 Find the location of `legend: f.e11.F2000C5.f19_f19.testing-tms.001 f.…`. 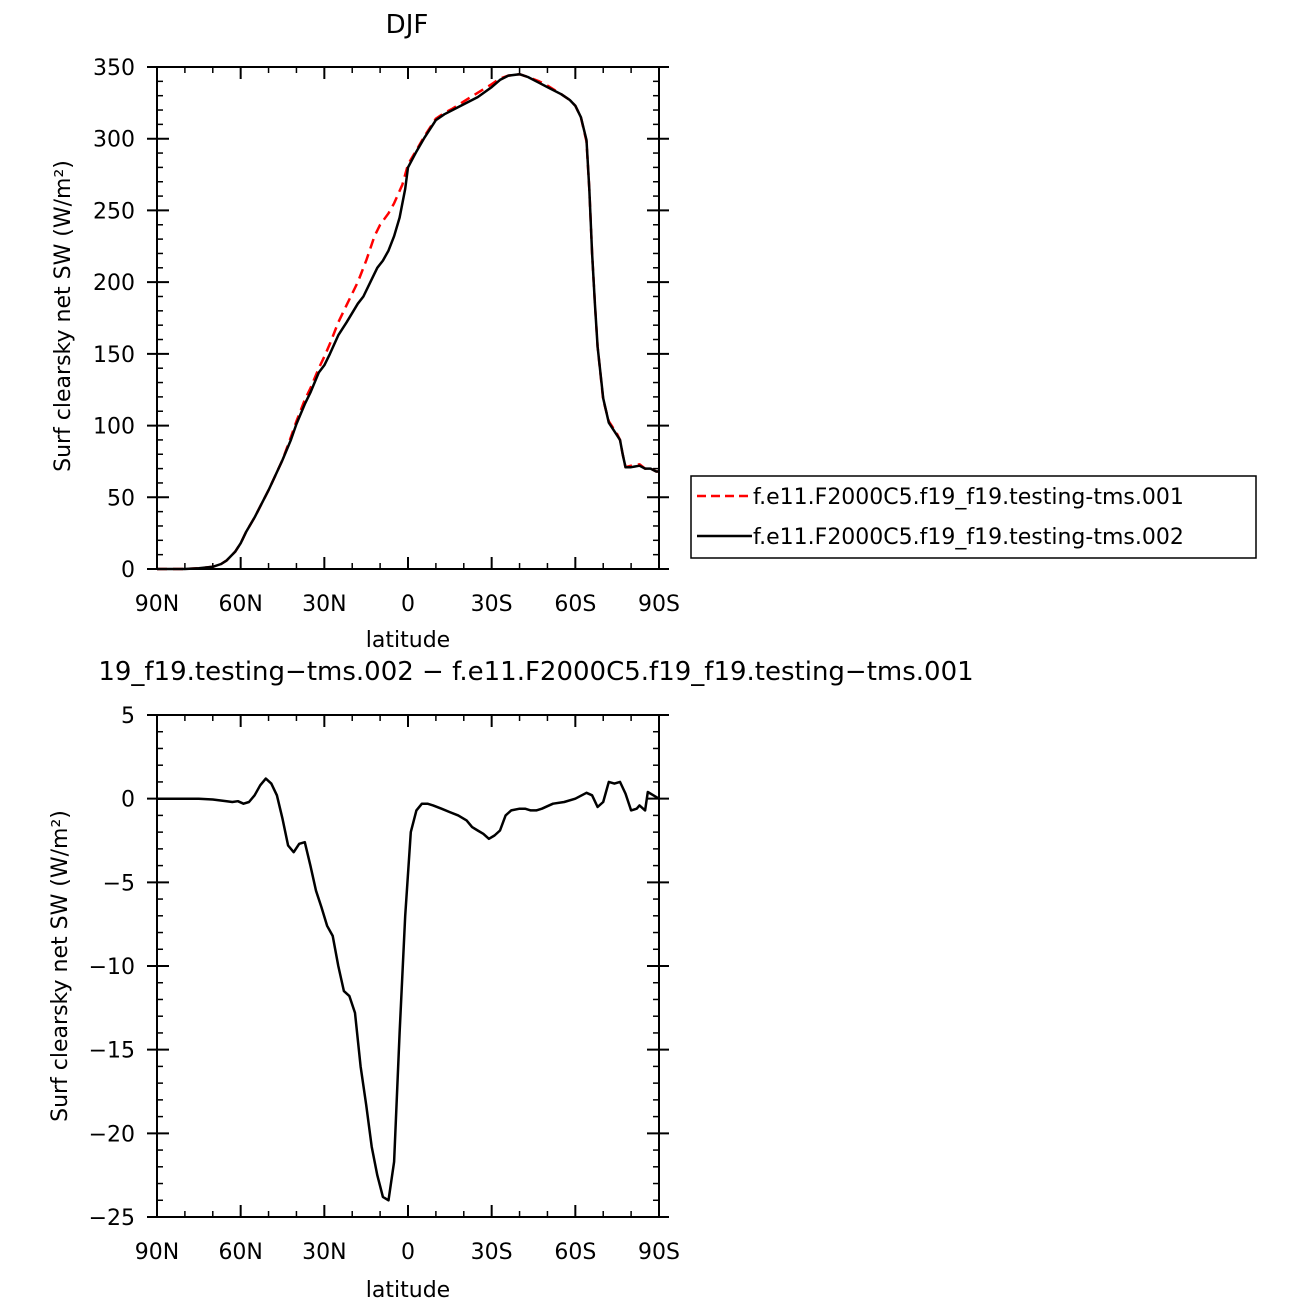

legend: f.e11.F2000C5.f19_f19.testing-tms.001 f.… is located at coordinates (973, 517).